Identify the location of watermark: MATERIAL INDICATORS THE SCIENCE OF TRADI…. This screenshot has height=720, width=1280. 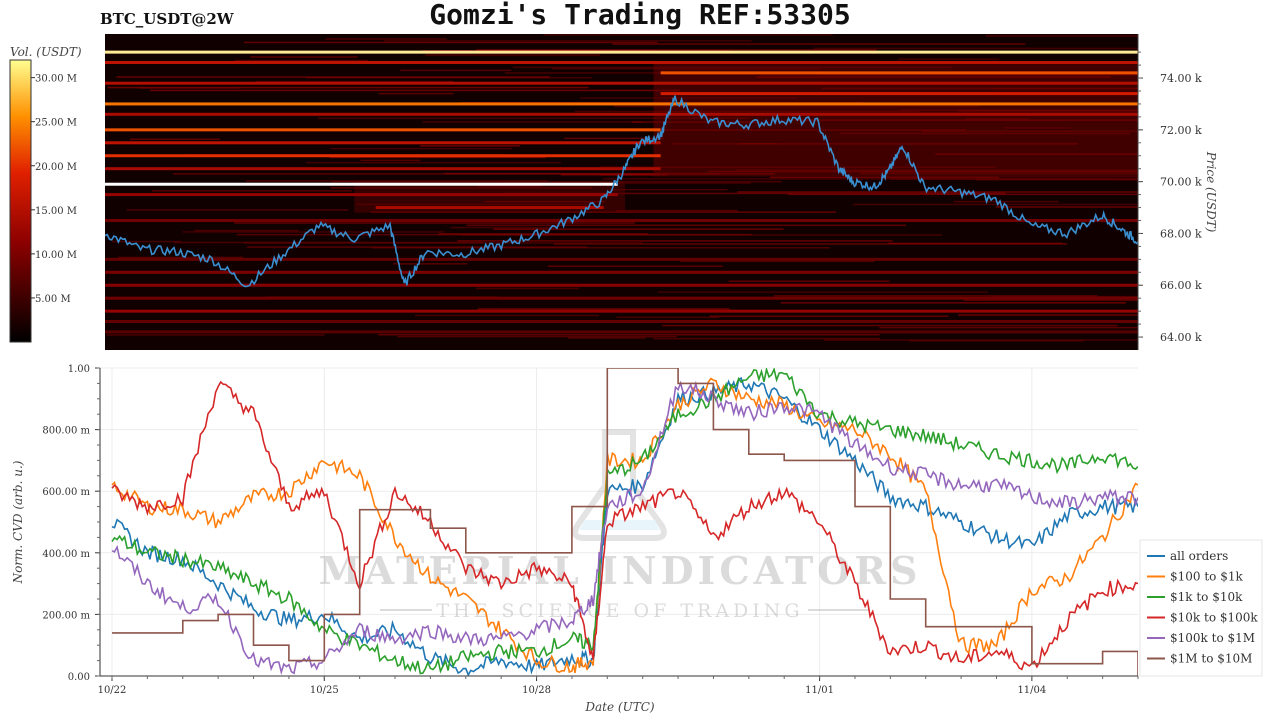
(620, 525).